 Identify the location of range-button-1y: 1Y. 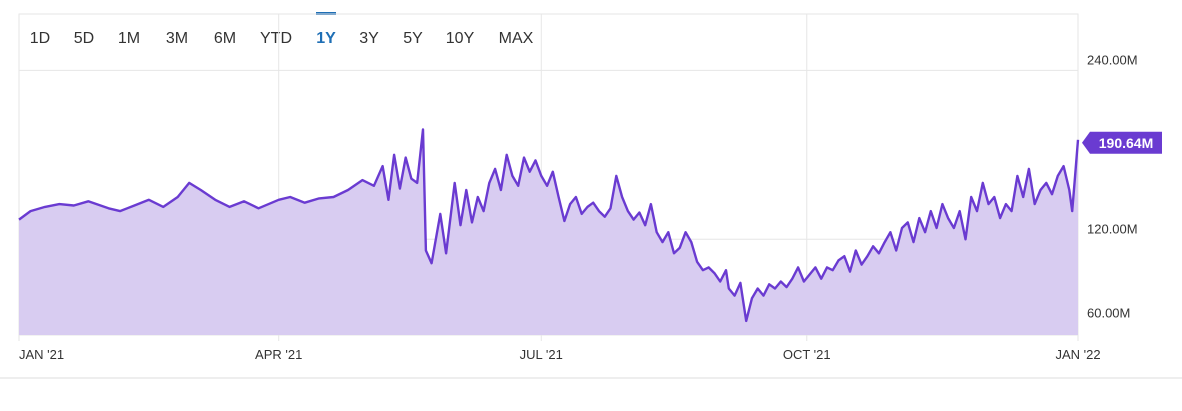
(326, 38).